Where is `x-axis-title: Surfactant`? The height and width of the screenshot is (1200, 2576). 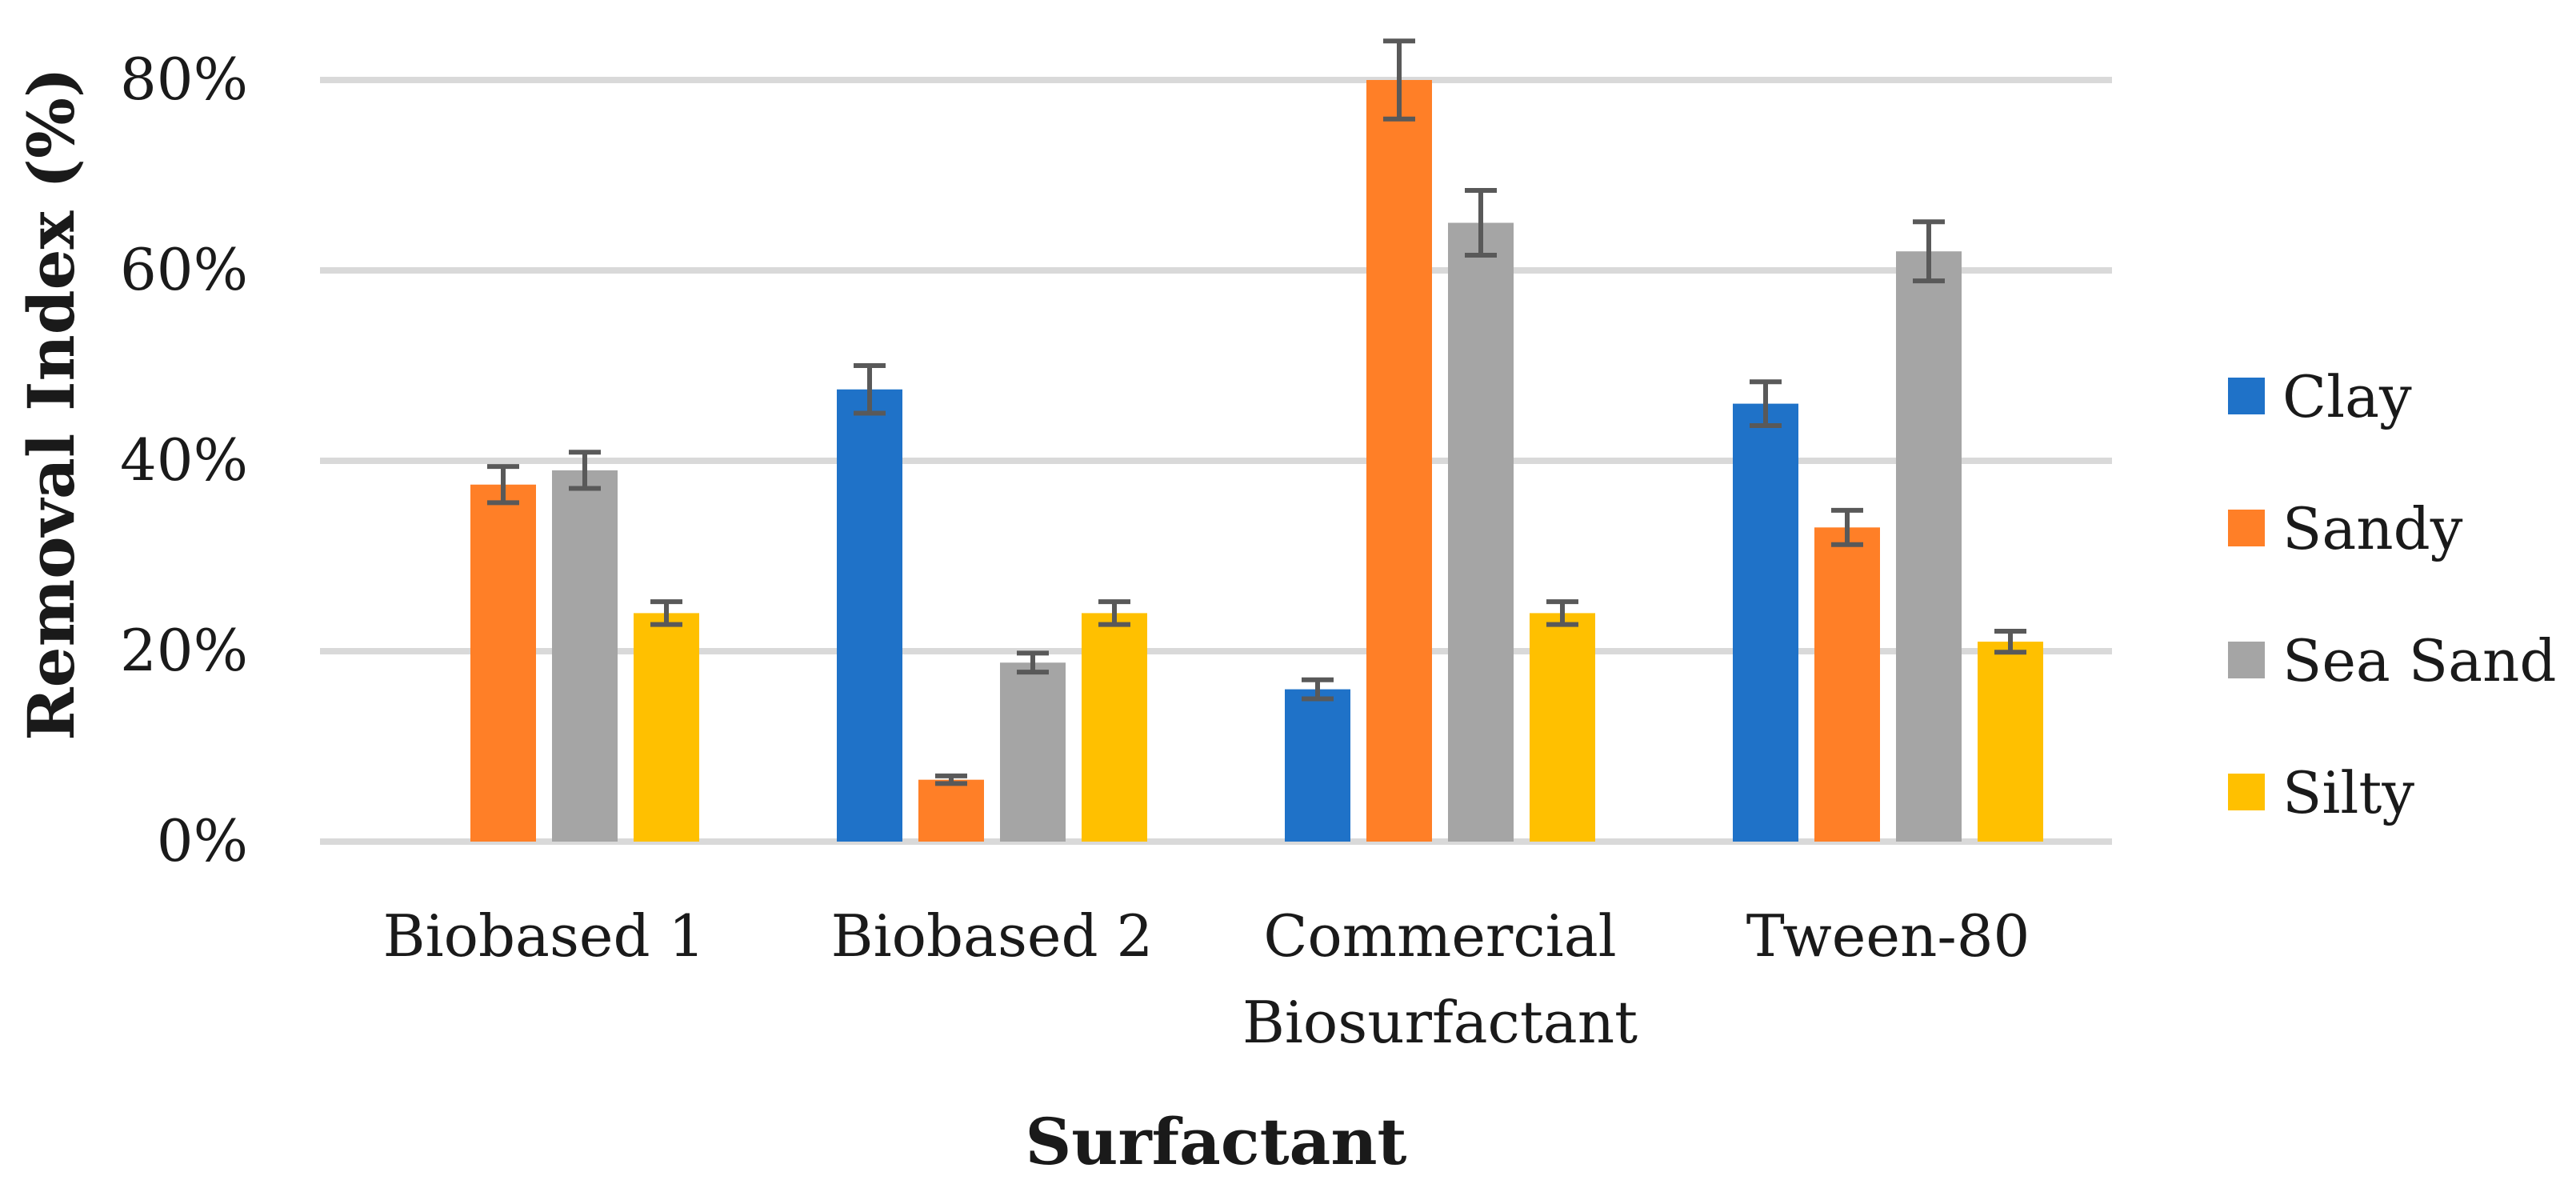
x-axis-title: Surfactant is located at coordinates (1216, 1141).